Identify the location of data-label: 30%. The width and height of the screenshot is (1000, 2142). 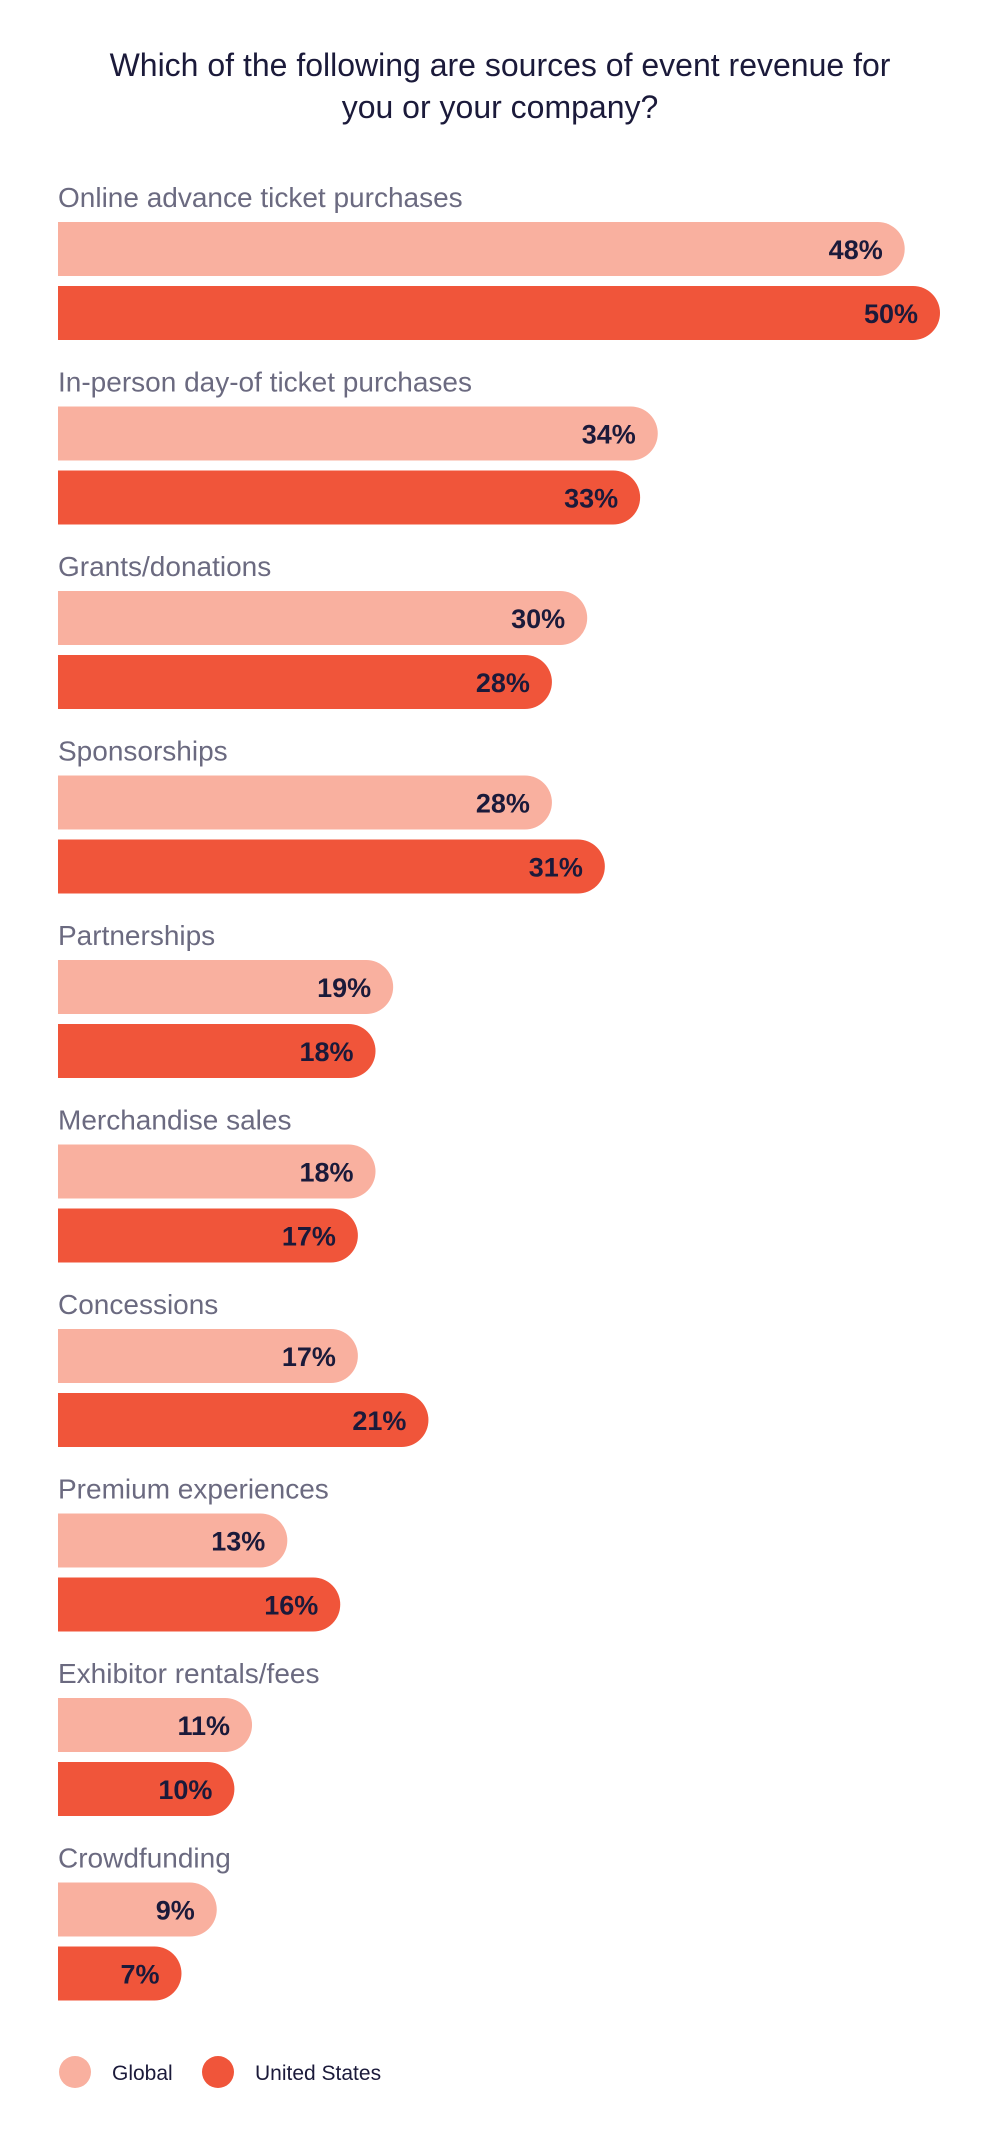
(538, 619).